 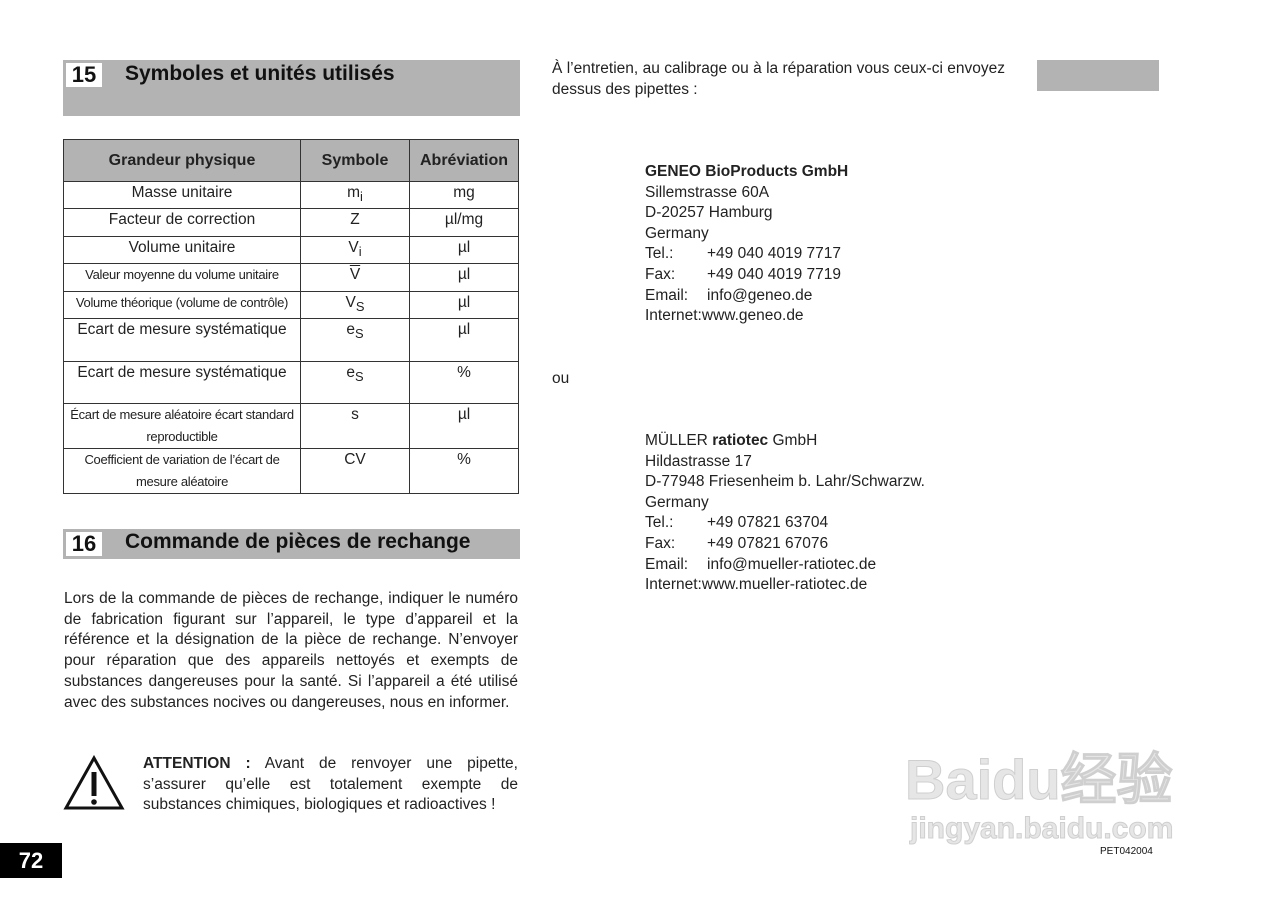 I want to click on email: info@geneo.de, so click(x=760, y=295).